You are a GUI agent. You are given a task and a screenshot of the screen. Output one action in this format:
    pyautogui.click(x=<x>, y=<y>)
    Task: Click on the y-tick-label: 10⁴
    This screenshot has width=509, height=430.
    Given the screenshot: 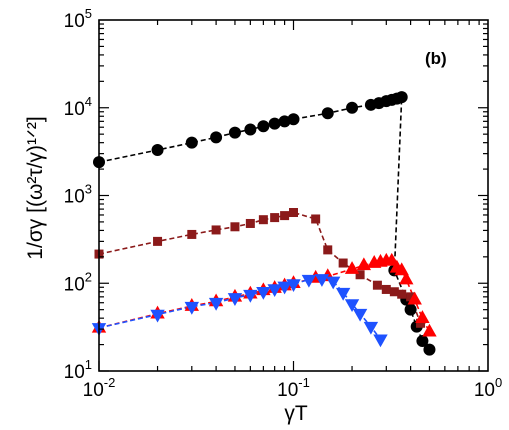 What is the action you would take?
    pyautogui.click(x=78, y=107)
    